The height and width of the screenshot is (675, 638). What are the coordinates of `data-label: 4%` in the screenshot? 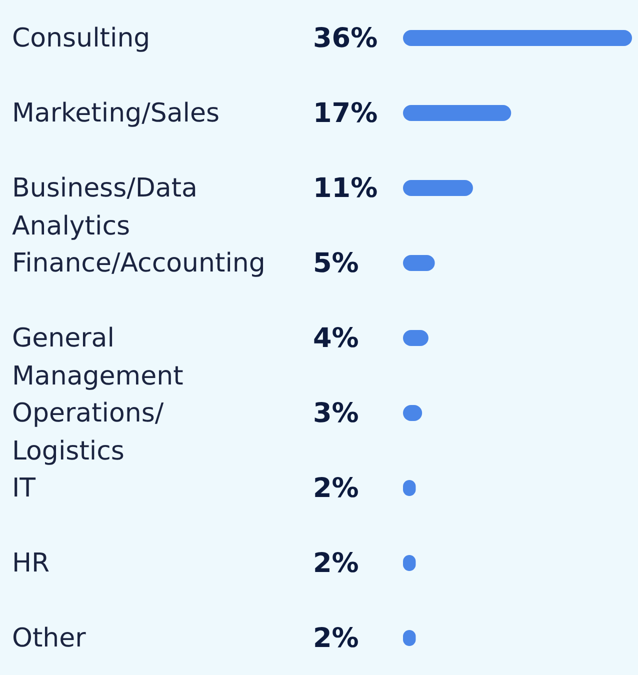 It's located at (336, 338).